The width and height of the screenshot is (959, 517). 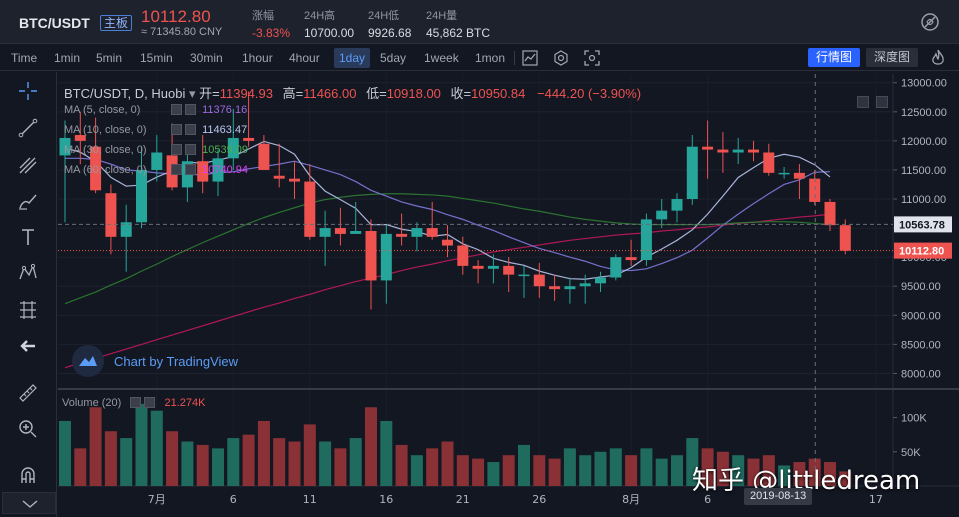 What do you see at coordinates (67, 58) in the screenshot?
I see `tf-1min: 1min` at bounding box center [67, 58].